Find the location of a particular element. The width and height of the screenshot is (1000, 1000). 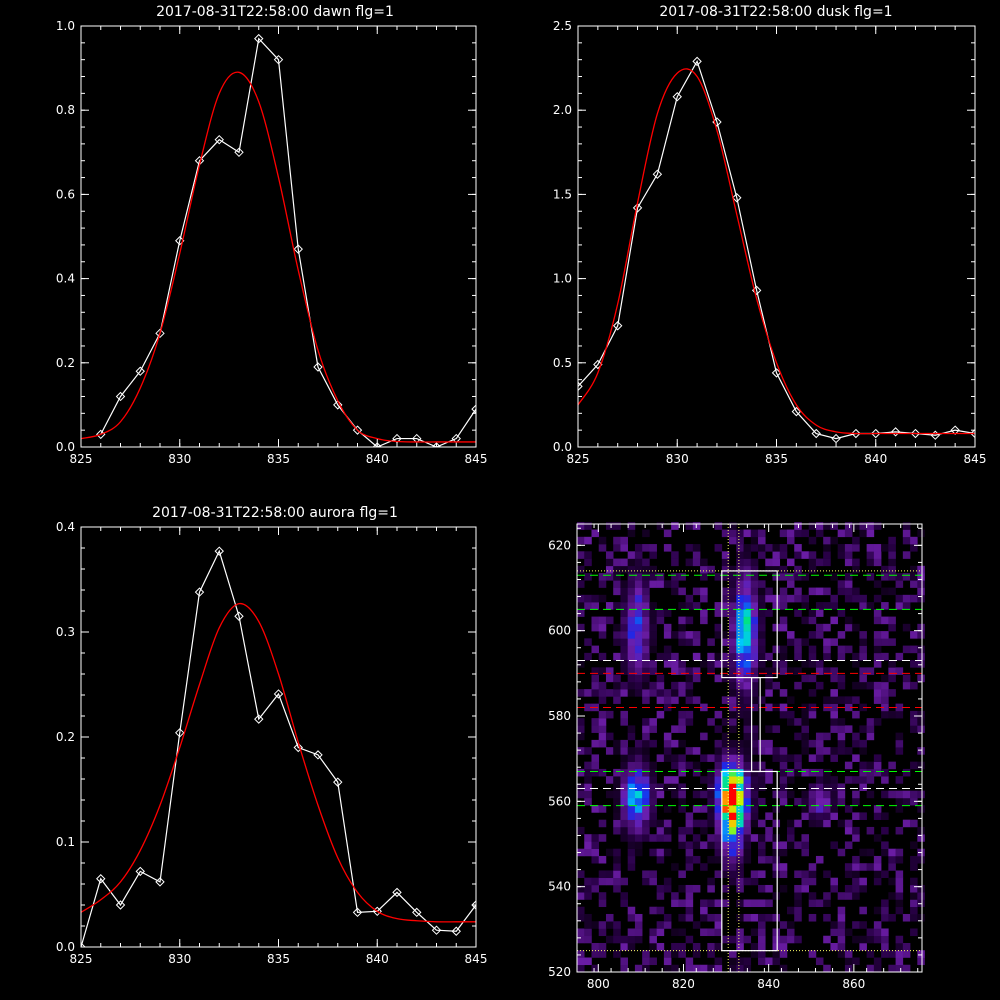

panel2-ytick-label: 0.0 is located at coordinates (65, 947).